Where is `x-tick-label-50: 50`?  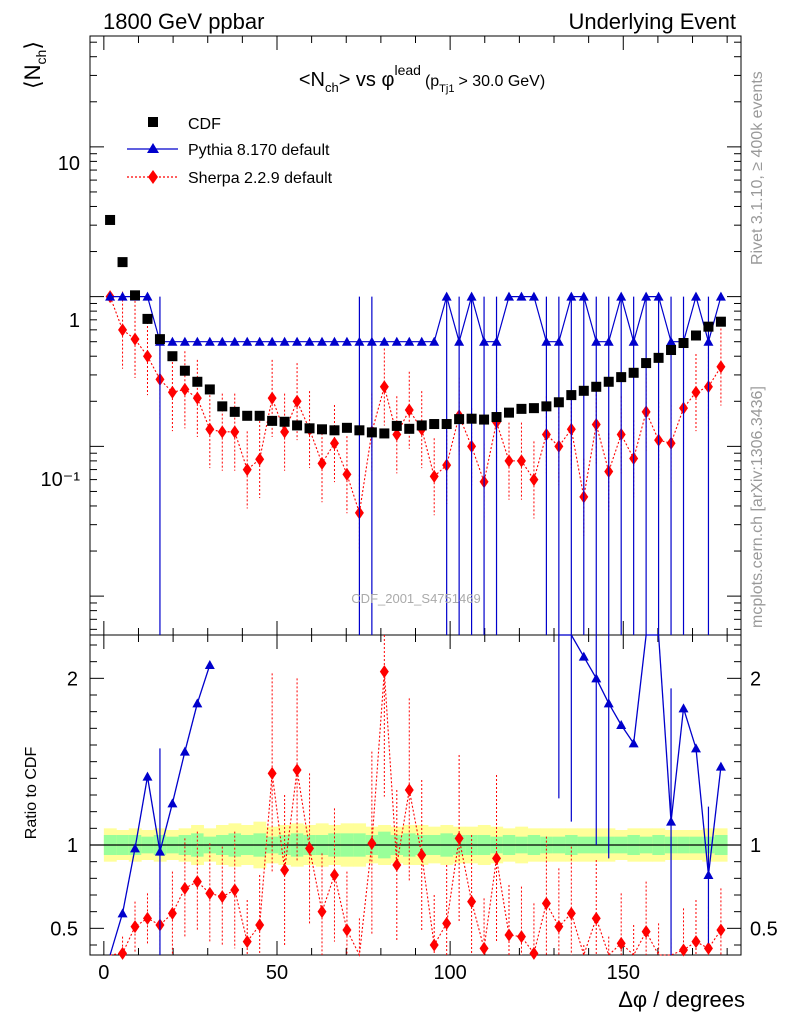 x-tick-label-50: 50 is located at coordinates (277, 973).